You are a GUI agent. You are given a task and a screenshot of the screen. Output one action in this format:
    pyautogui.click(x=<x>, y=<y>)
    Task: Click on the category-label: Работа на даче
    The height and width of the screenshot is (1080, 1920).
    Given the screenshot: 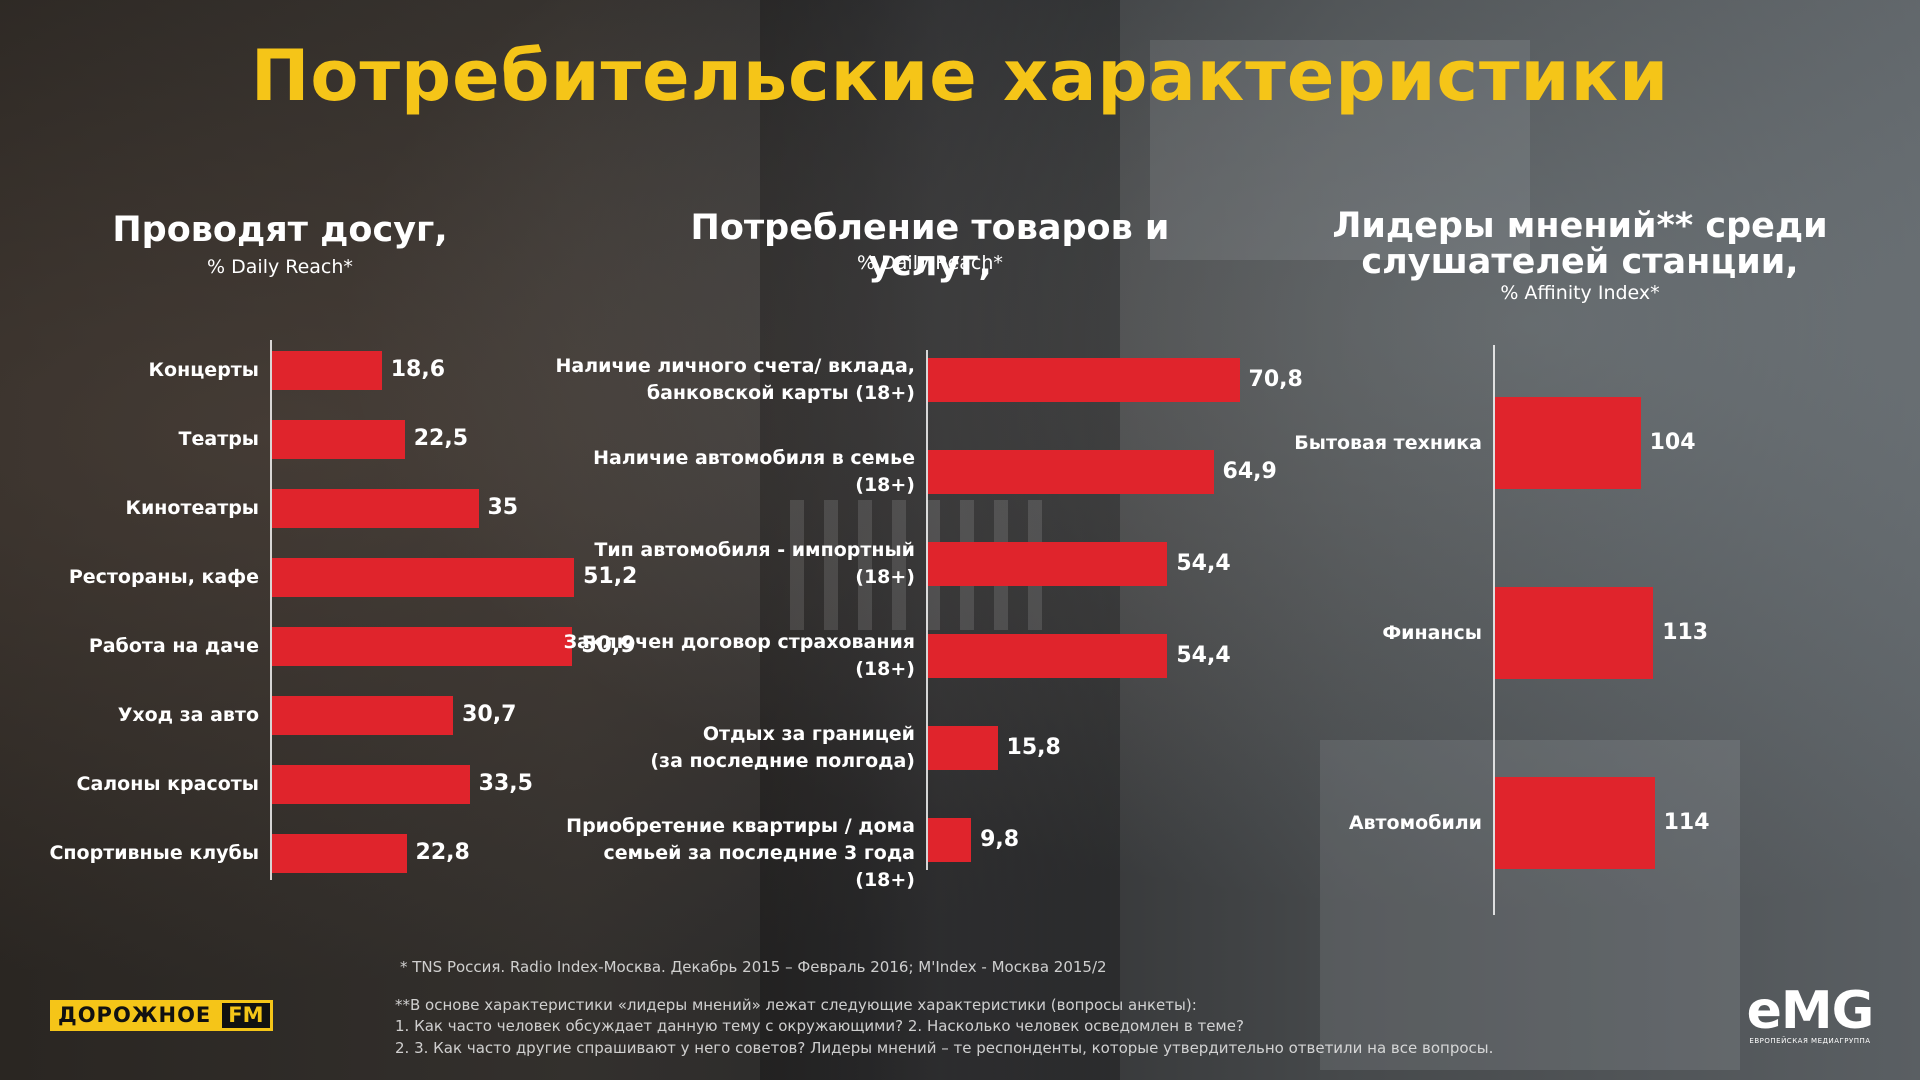 What is the action you would take?
    pyautogui.click(x=139, y=646)
    